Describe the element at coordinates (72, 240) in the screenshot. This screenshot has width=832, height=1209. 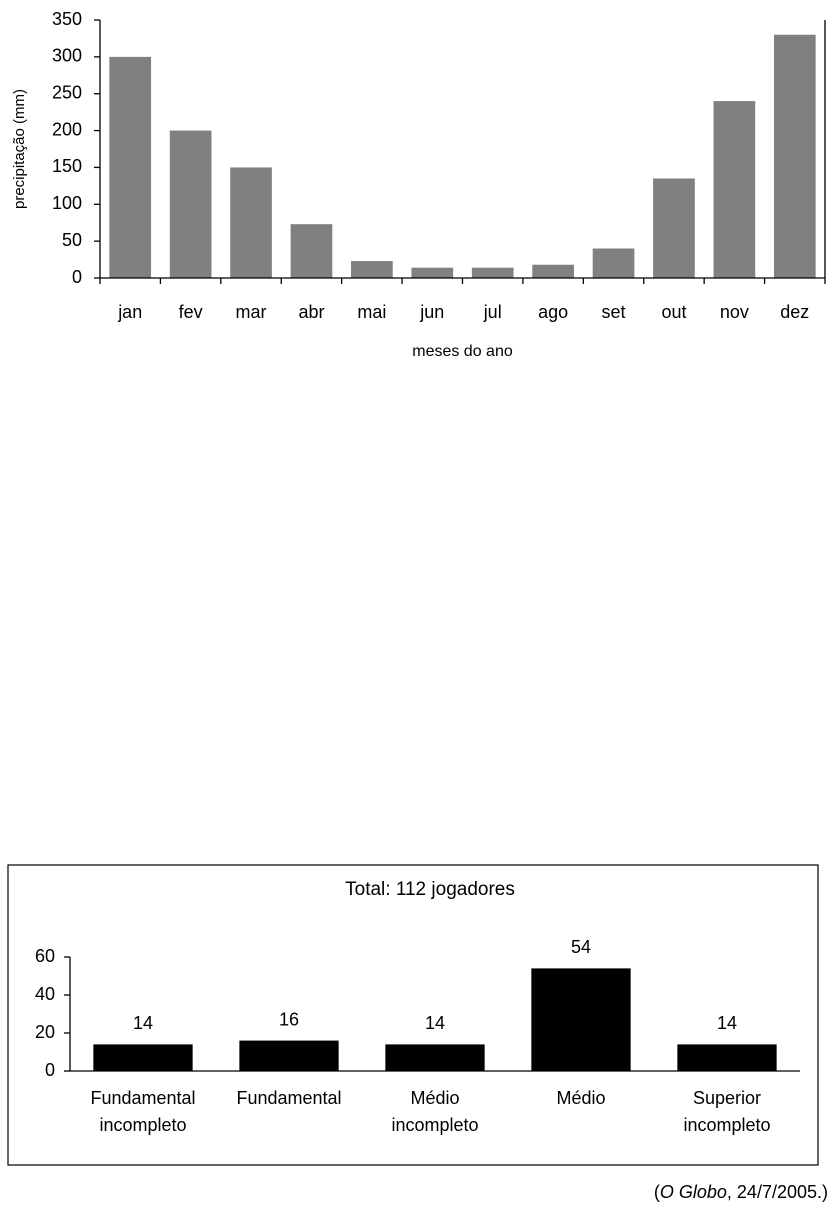
I see `y-tick-label: 50` at that location.